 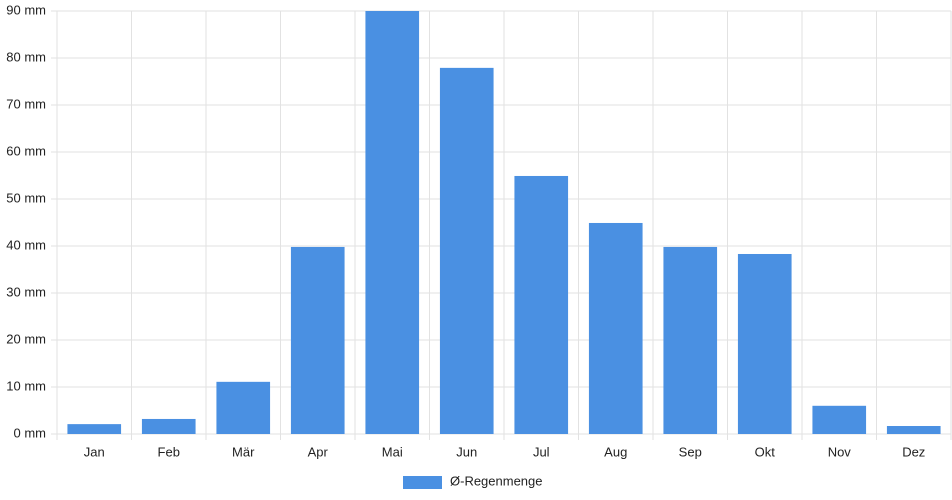 I want to click on x-tick-label: Jul, so click(x=541, y=451).